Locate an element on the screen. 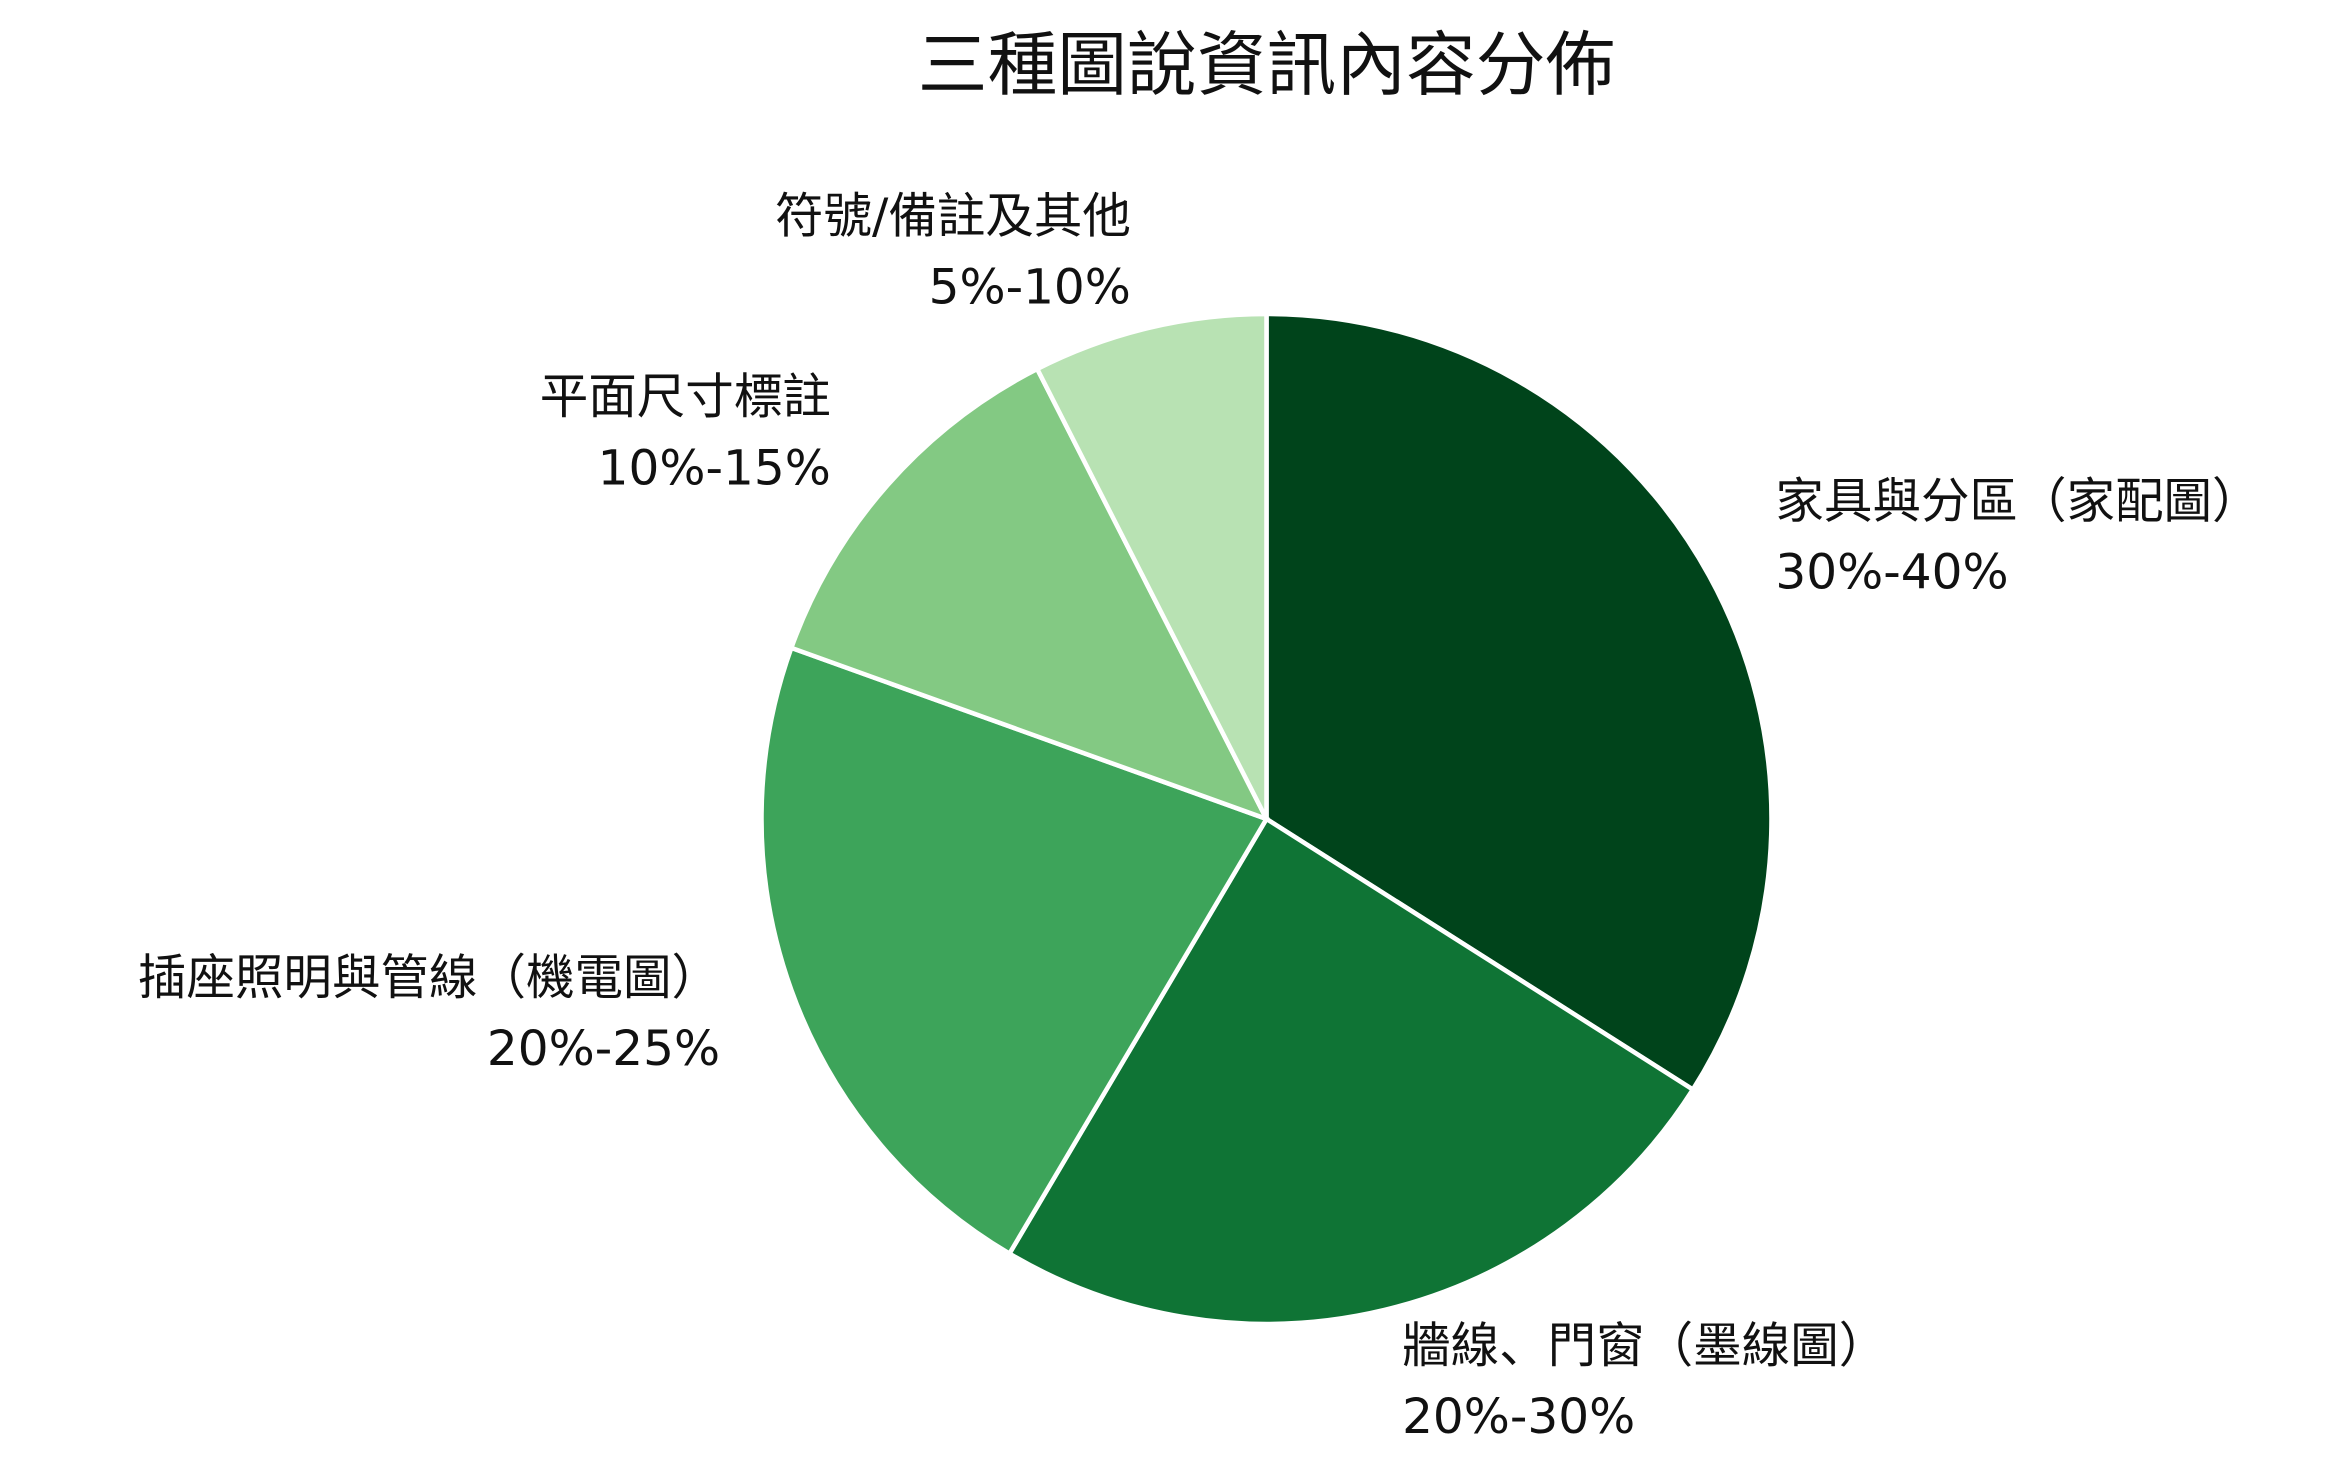 Image resolution: width=2351 pixels, height=1468 pixels. slice-label: 符號/備註及其他 is located at coordinates (953, 216).